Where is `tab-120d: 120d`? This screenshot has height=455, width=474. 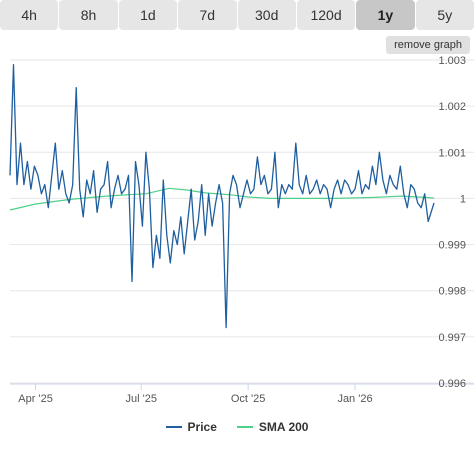 tab-120d: 120d is located at coordinates (326, 15).